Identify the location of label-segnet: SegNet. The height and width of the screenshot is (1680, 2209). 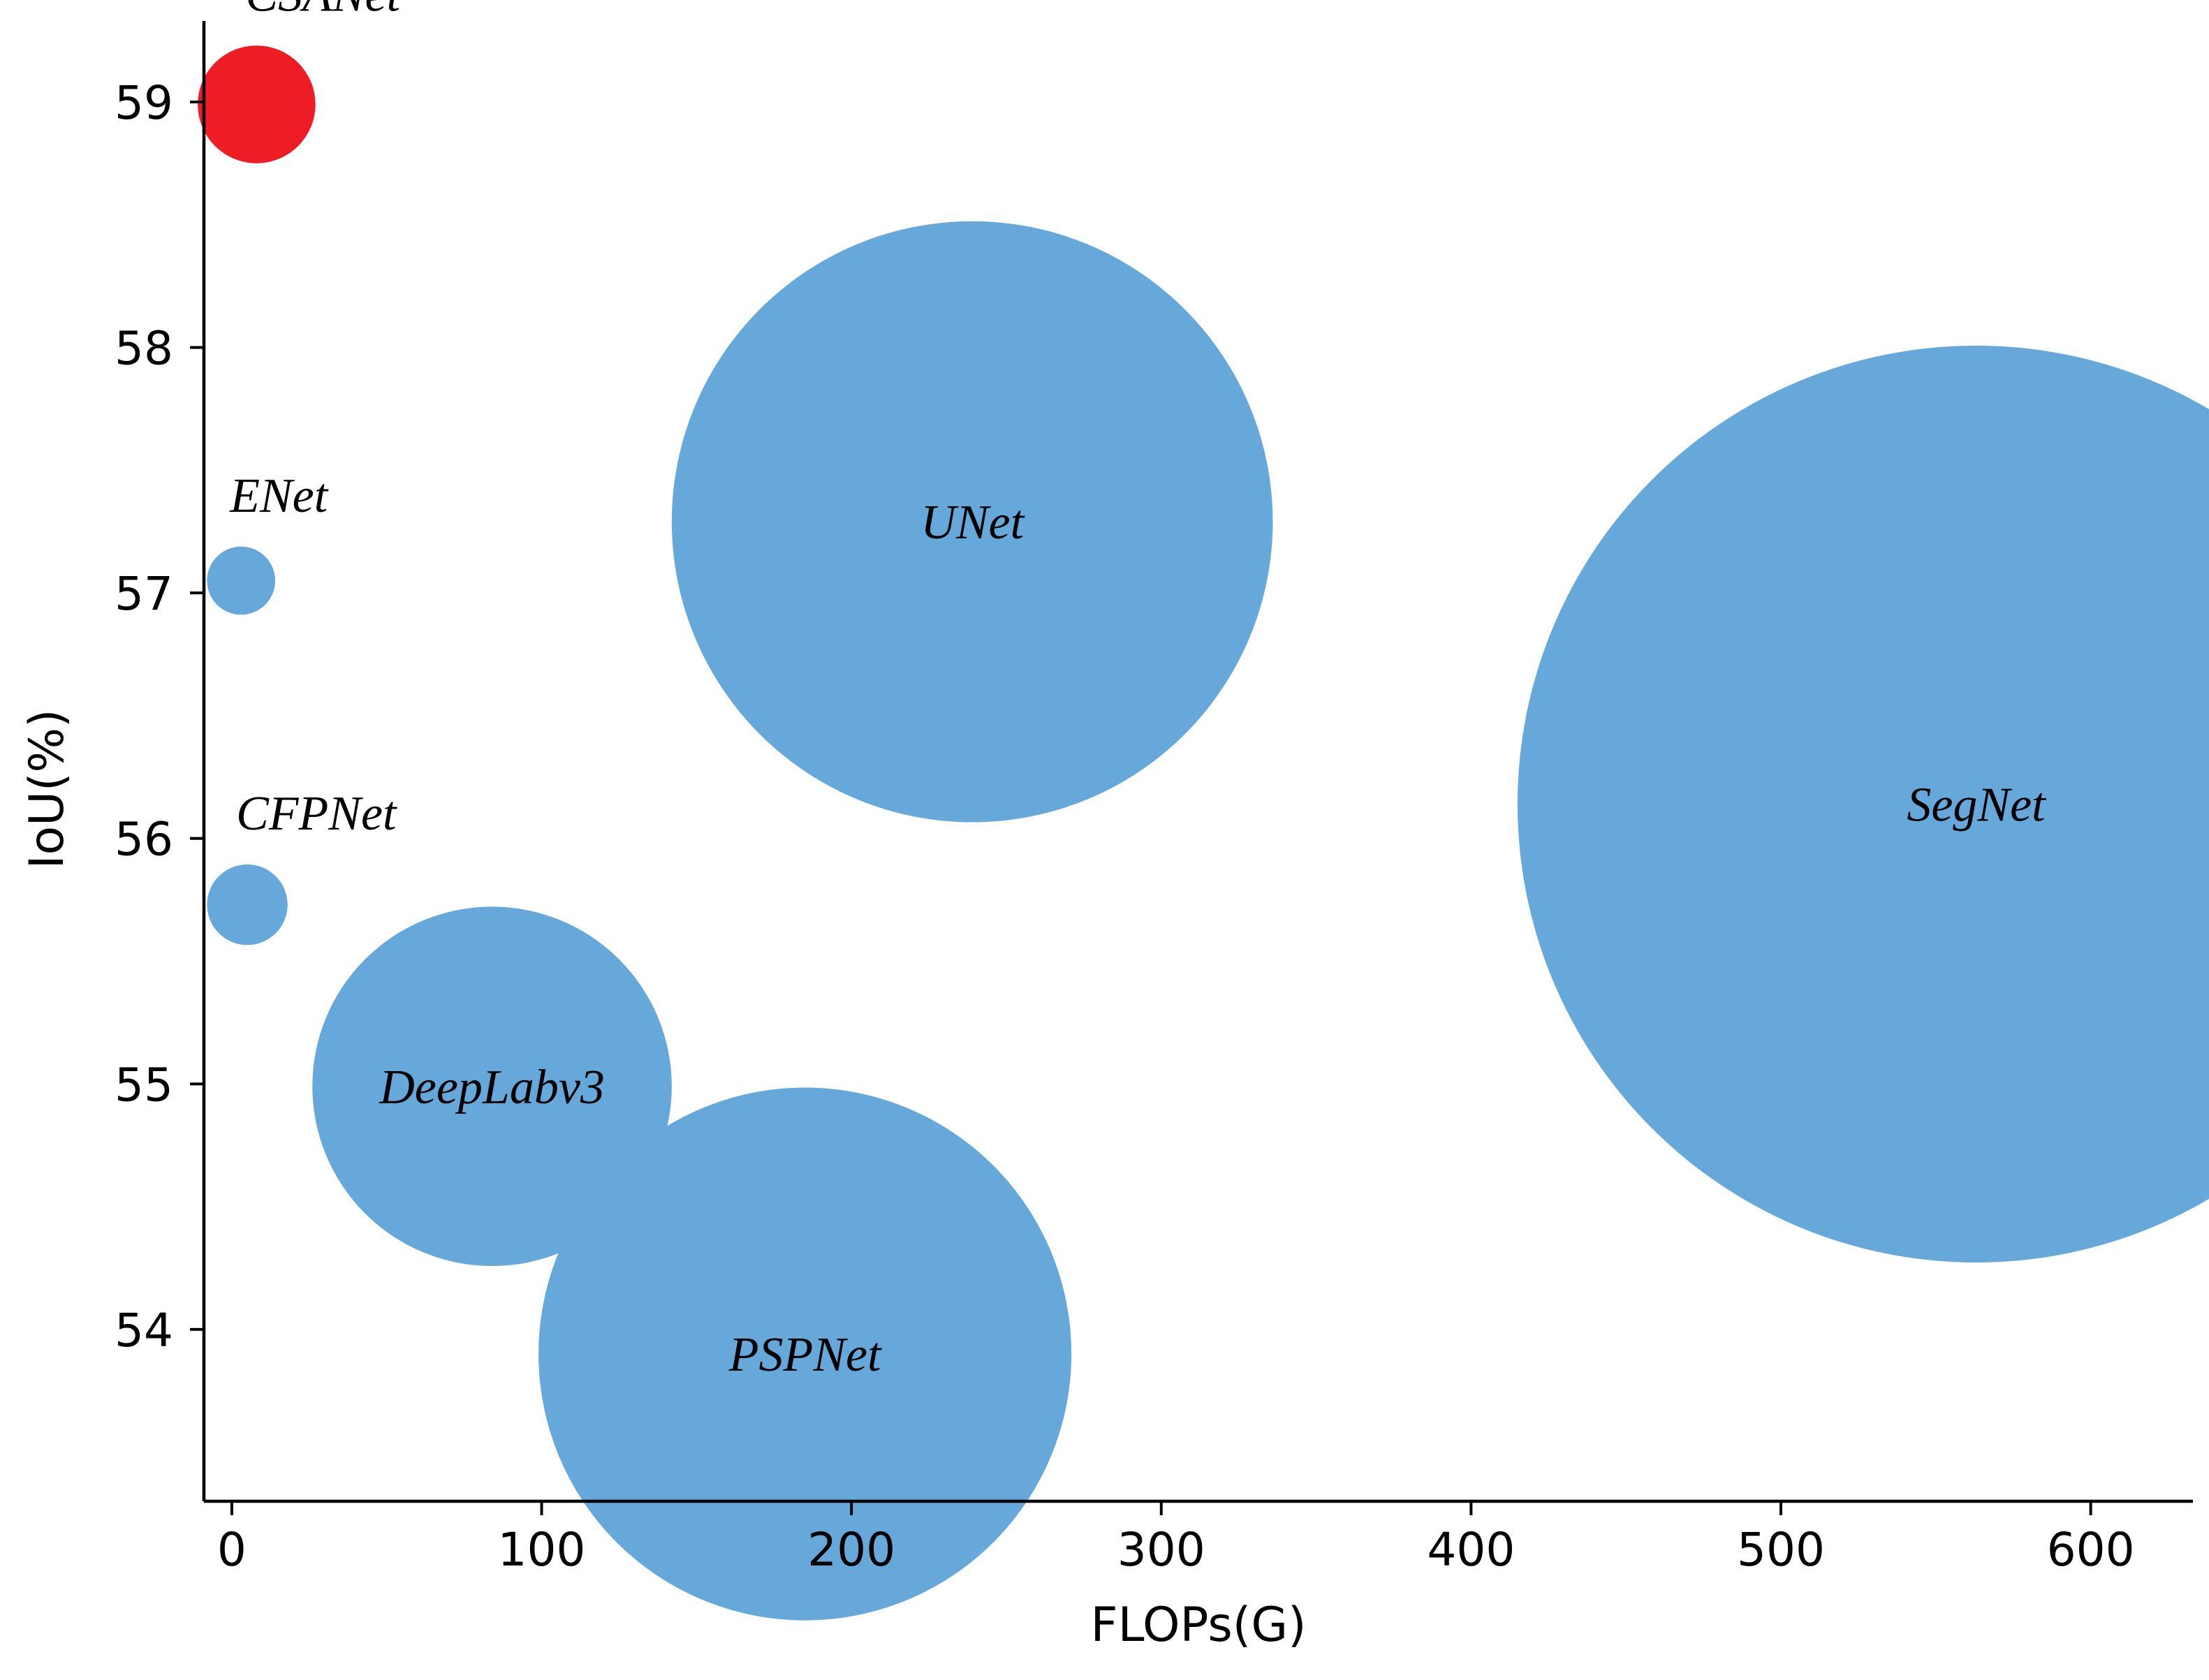
(1976, 806).